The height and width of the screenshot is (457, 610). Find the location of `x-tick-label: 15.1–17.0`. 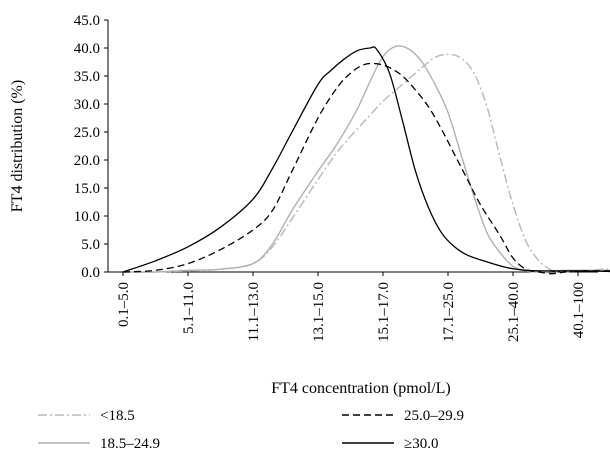

x-tick-label: 15.1–17.0 is located at coordinates (384, 312).